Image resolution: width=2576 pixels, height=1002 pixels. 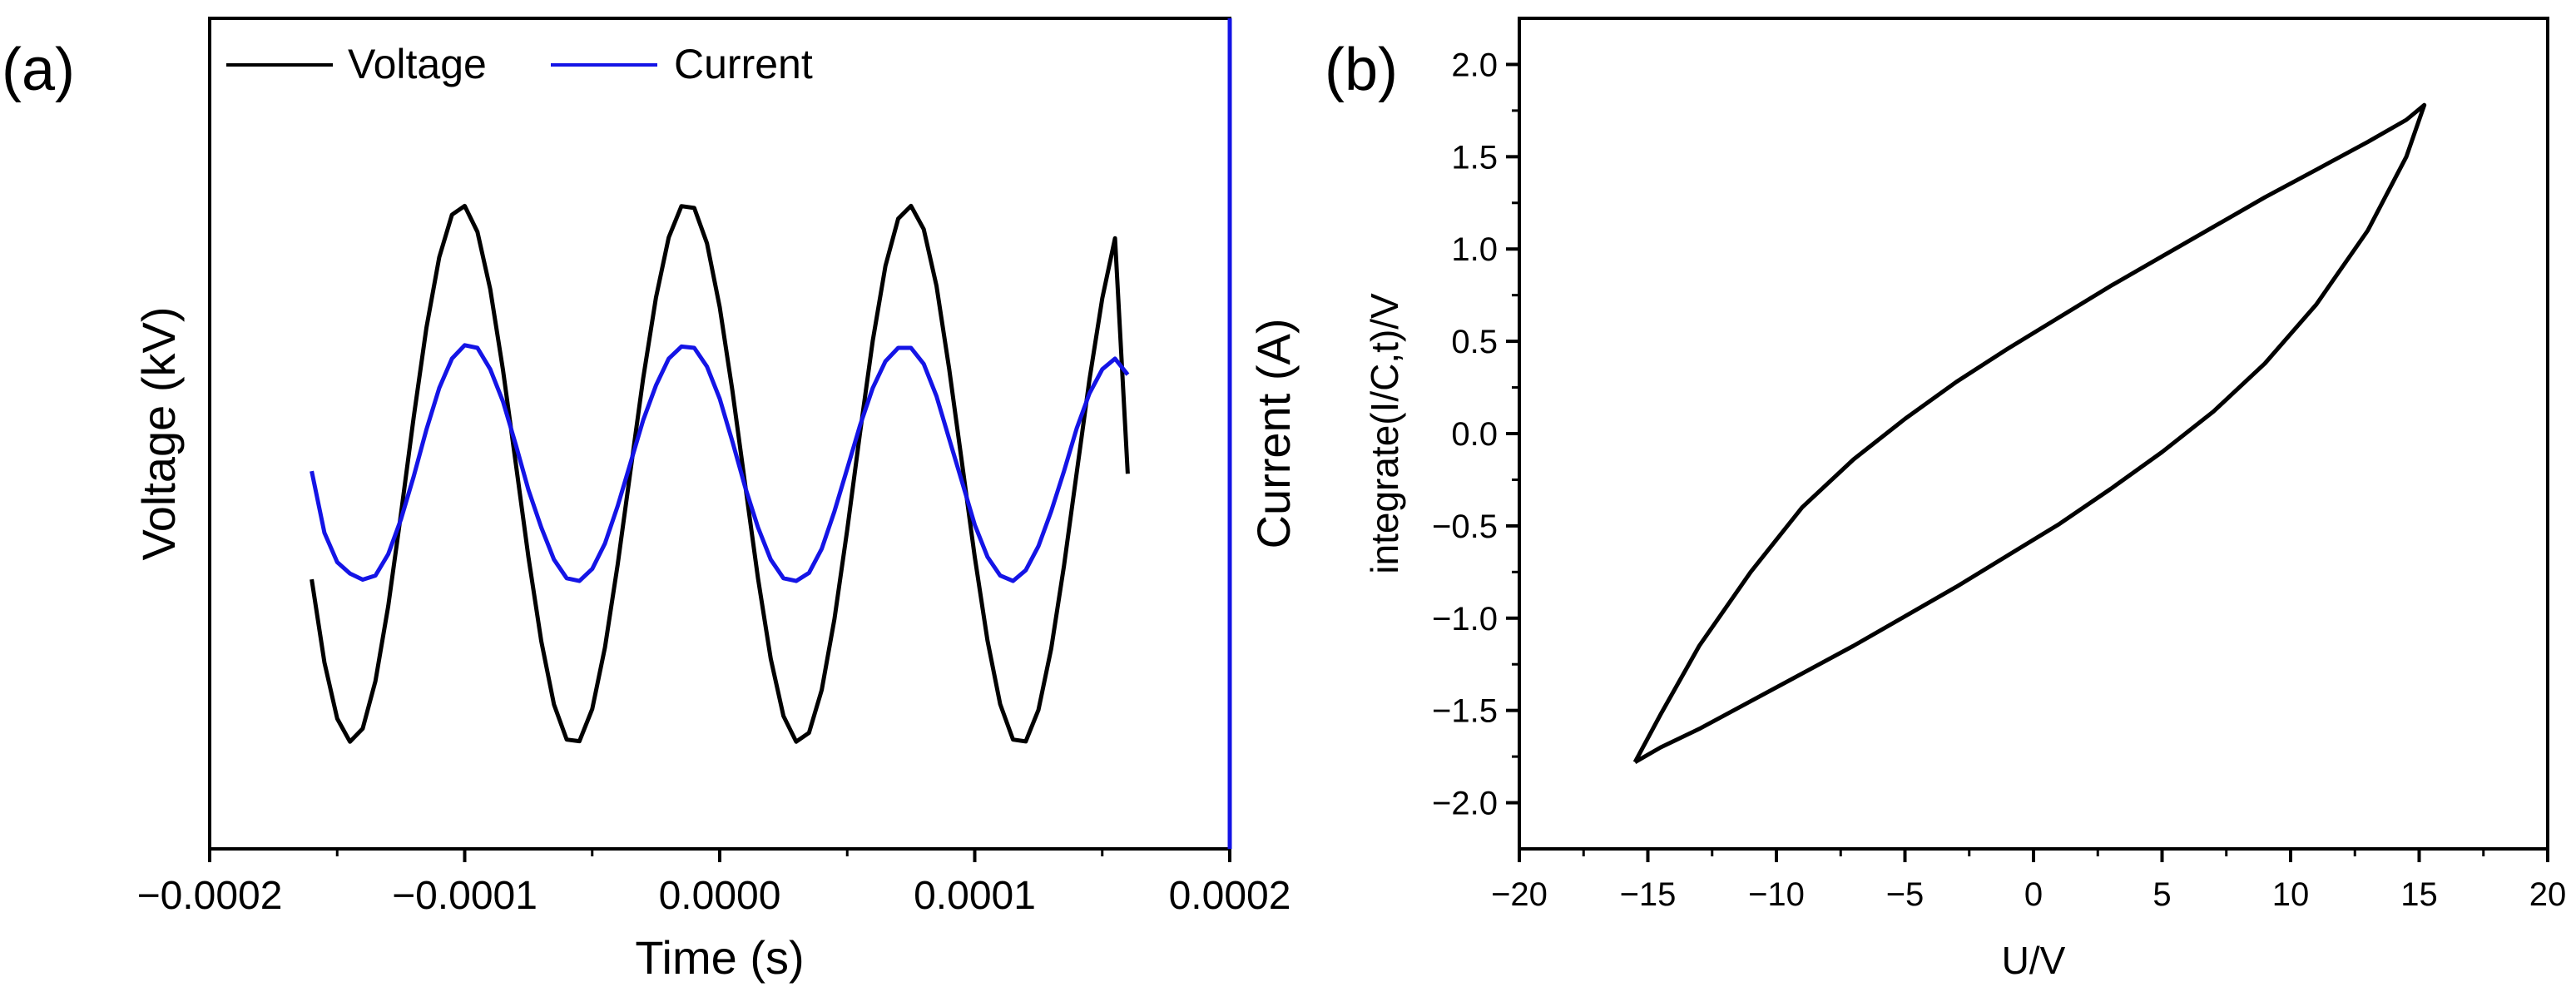 What do you see at coordinates (1230, 896) in the screenshot?
I see `panel-a-x-tick-label: 0.0002` at bounding box center [1230, 896].